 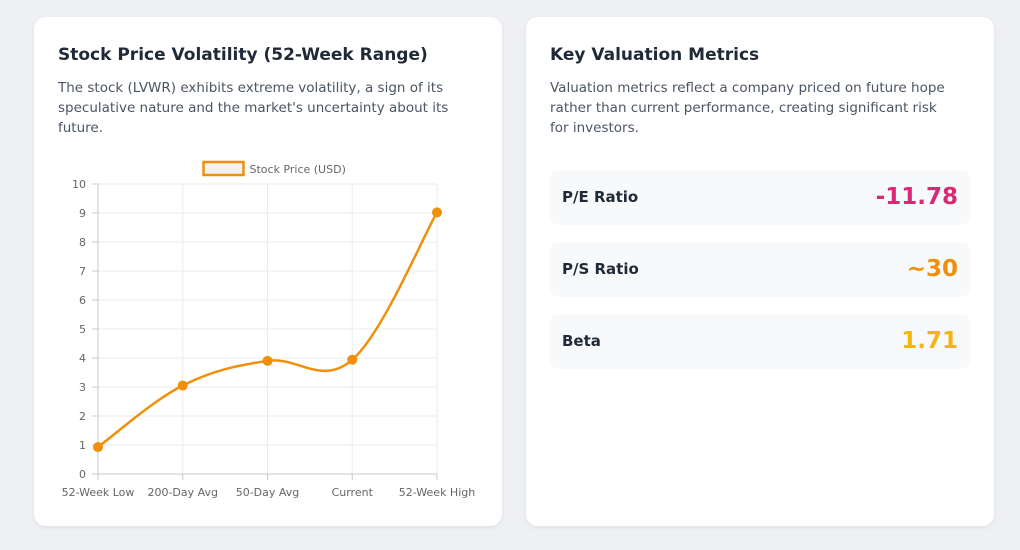 What do you see at coordinates (243, 55) in the screenshot?
I see `volatility-card-title: Stock Price Volatility (52-Week Range)` at bounding box center [243, 55].